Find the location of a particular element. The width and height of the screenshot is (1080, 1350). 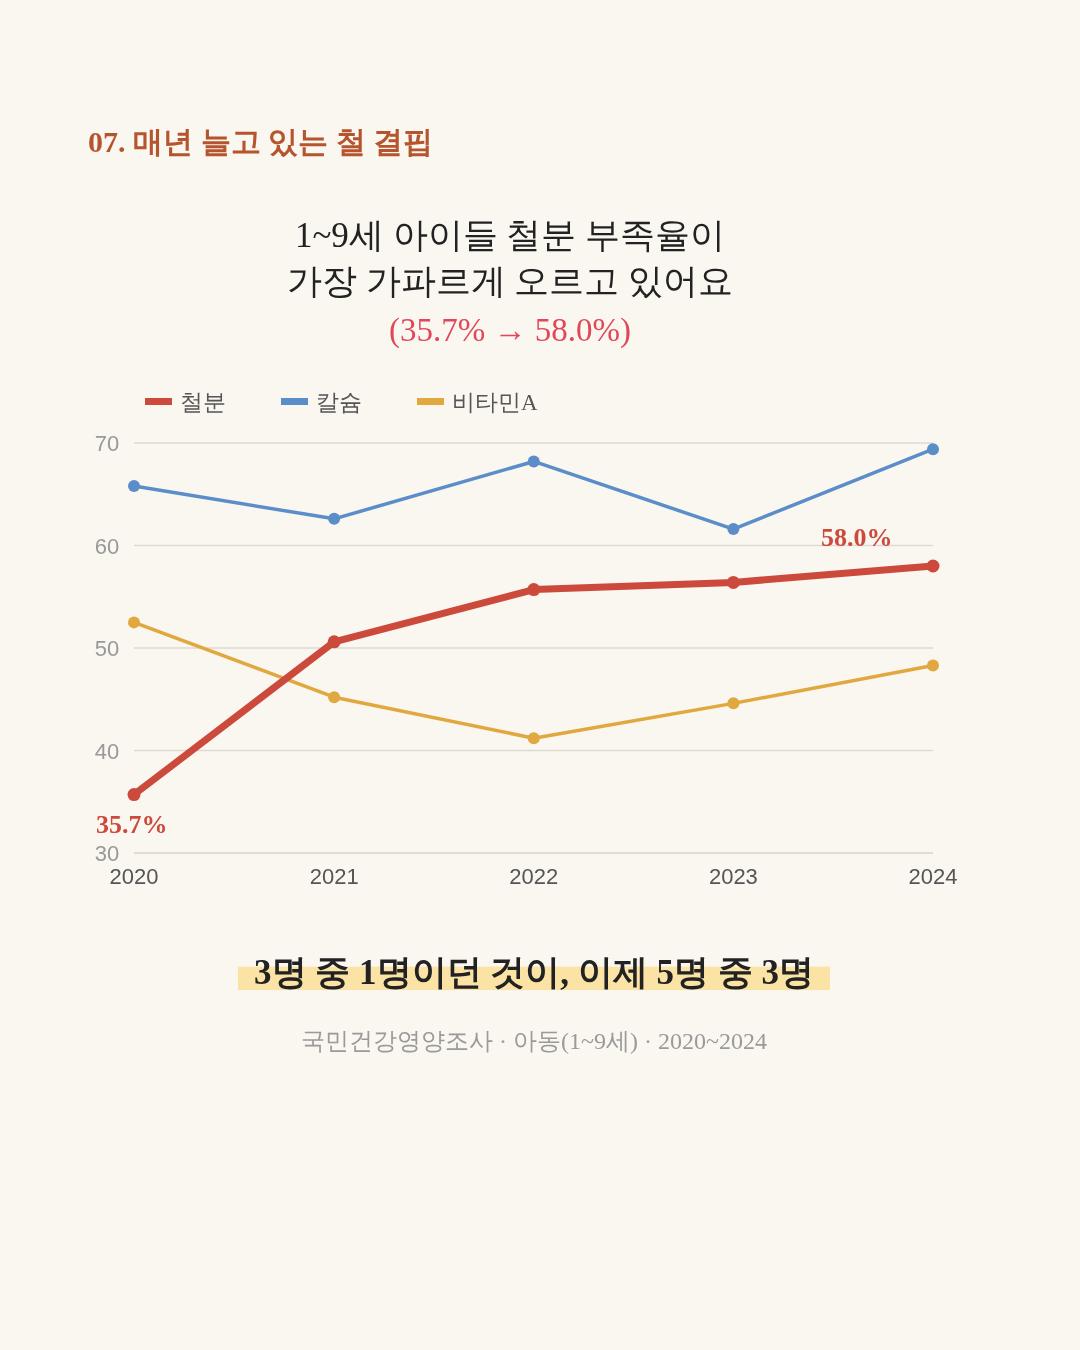

x-tick-label: 2023 is located at coordinates (733, 876).